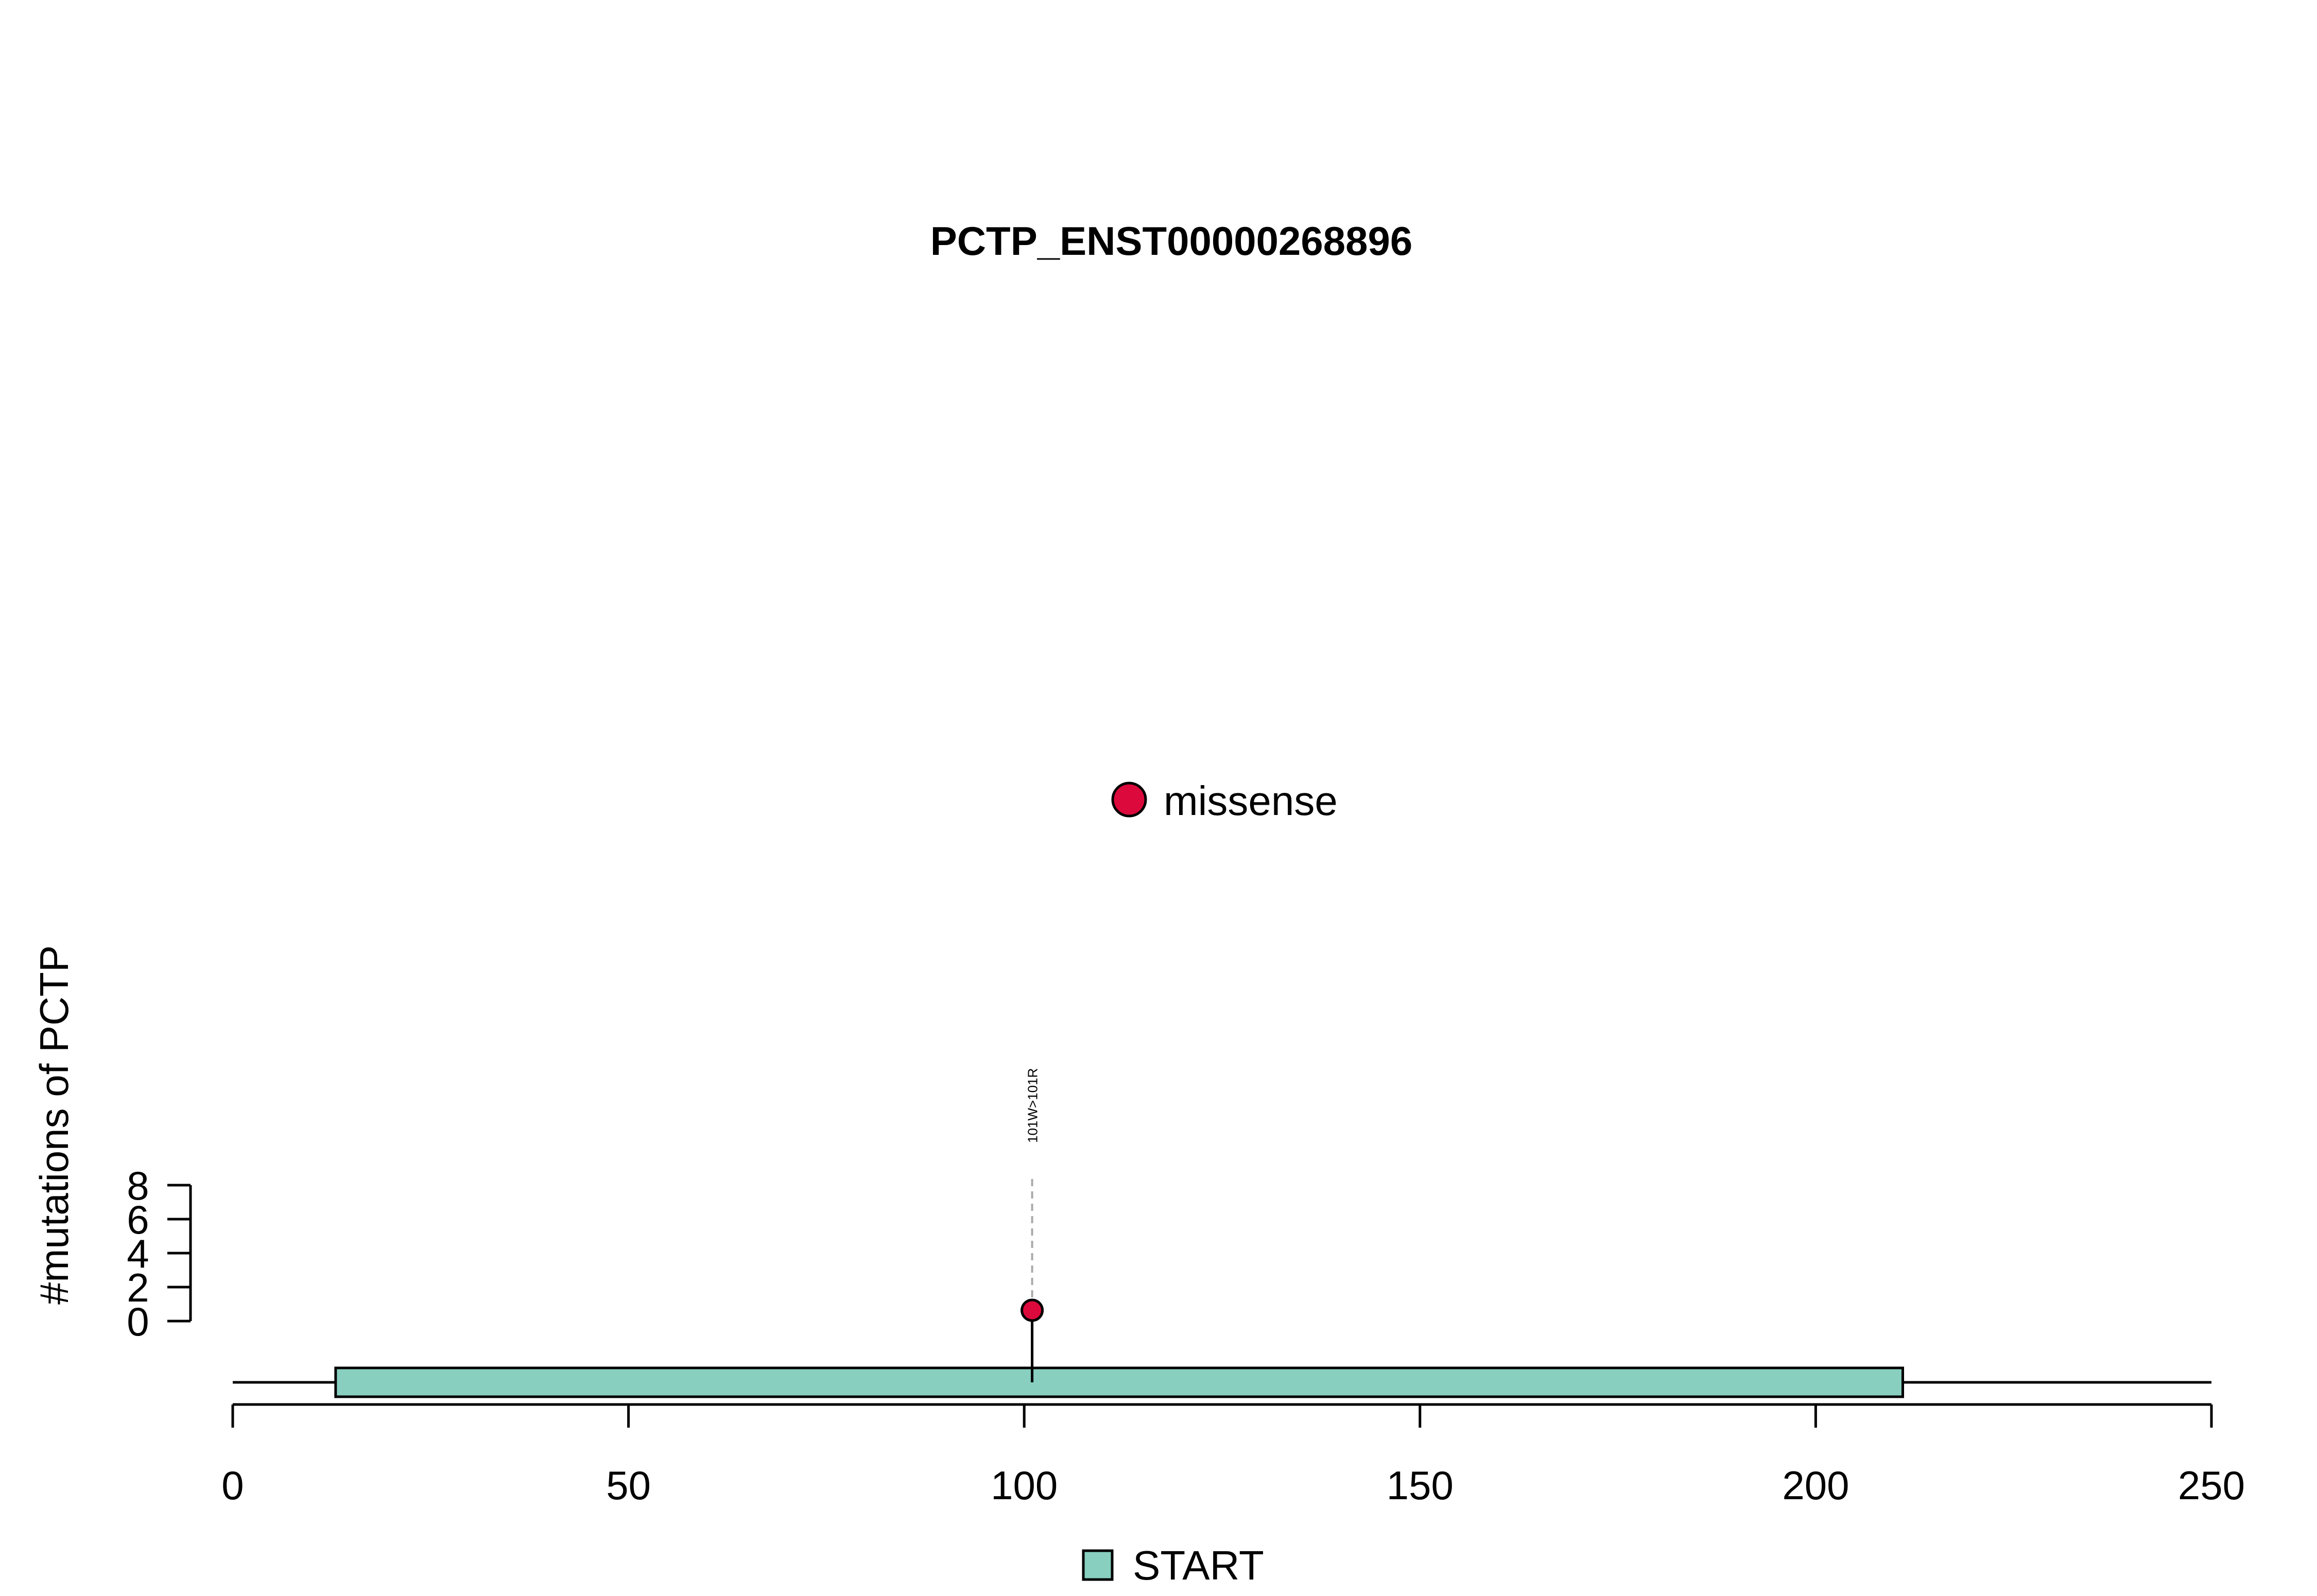 This screenshot has height=1596, width=2317. Describe the element at coordinates (1171, 241) in the screenshot. I see `chart-title: PCTP_ENST00000268896` at that location.